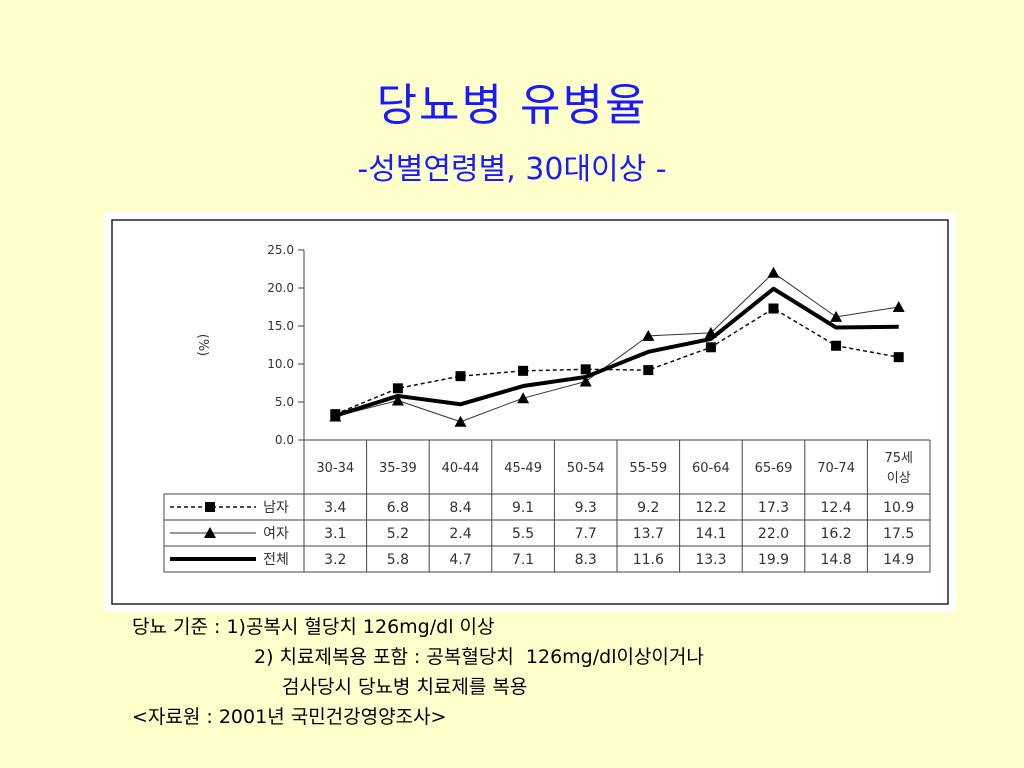 This screenshot has width=1024, height=768. Describe the element at coordinates (648, 508) in the screenshot. I see `data-label: 9.2` at that location.